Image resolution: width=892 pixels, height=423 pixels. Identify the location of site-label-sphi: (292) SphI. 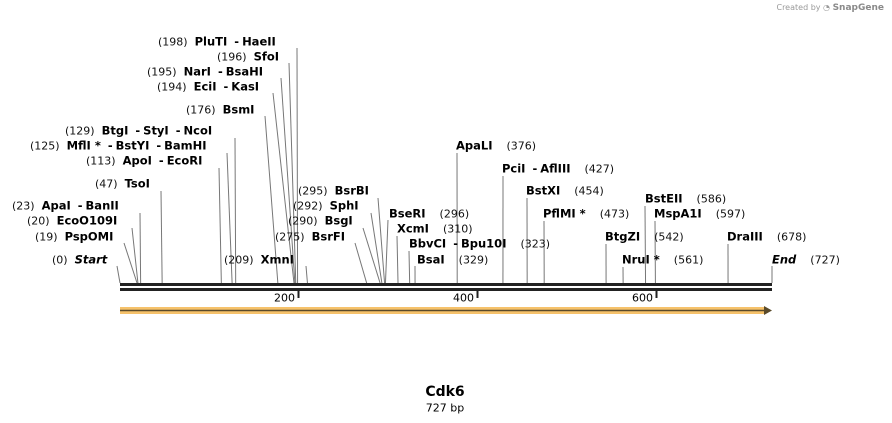
(326, 206).